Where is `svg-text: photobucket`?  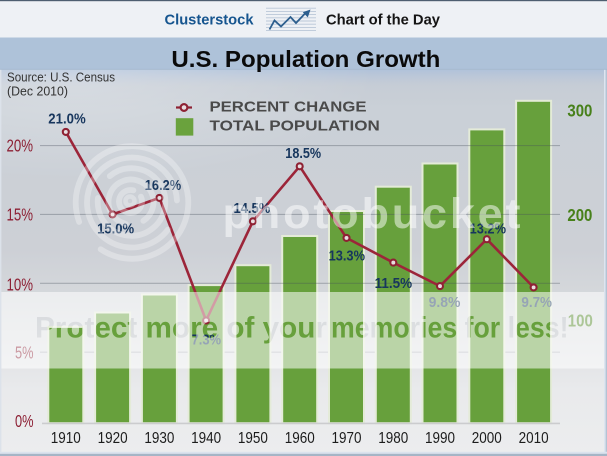 svg-text: photobucket is located at coordinates (372, 214).